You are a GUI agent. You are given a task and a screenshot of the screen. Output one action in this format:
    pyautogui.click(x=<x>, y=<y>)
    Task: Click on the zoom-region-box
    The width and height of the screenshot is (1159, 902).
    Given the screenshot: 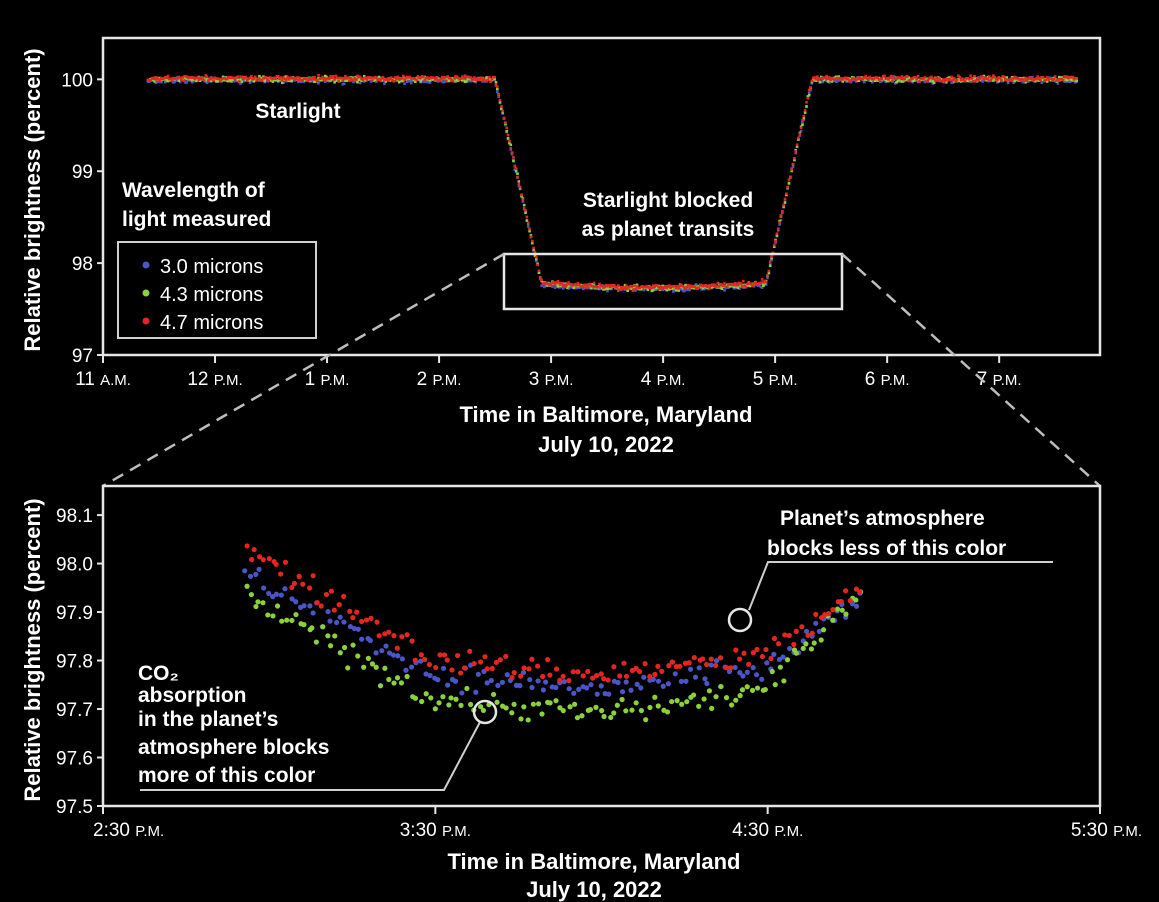 What is the action you would take?
    pyautogui.click(x=673, y=281)
    